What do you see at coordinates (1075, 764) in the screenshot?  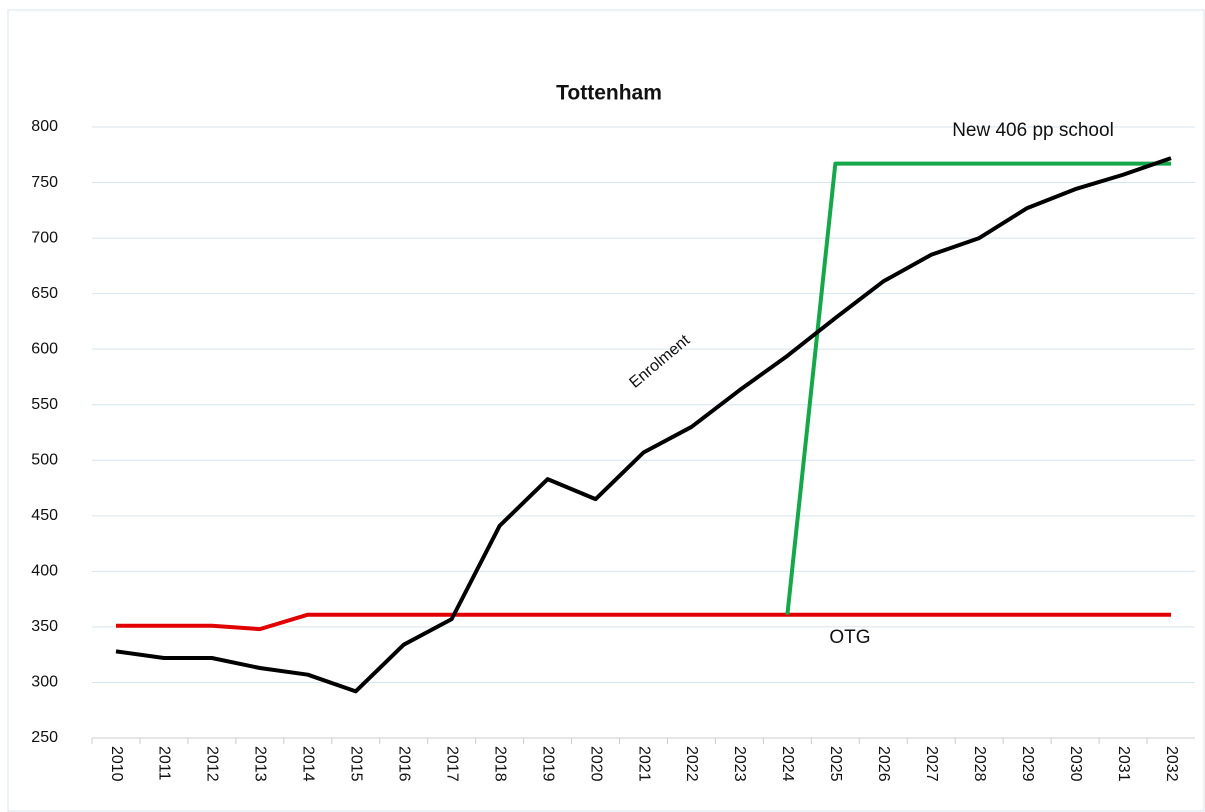 I see `x-tick-label: 2030` at bounding box center [1075, 764].